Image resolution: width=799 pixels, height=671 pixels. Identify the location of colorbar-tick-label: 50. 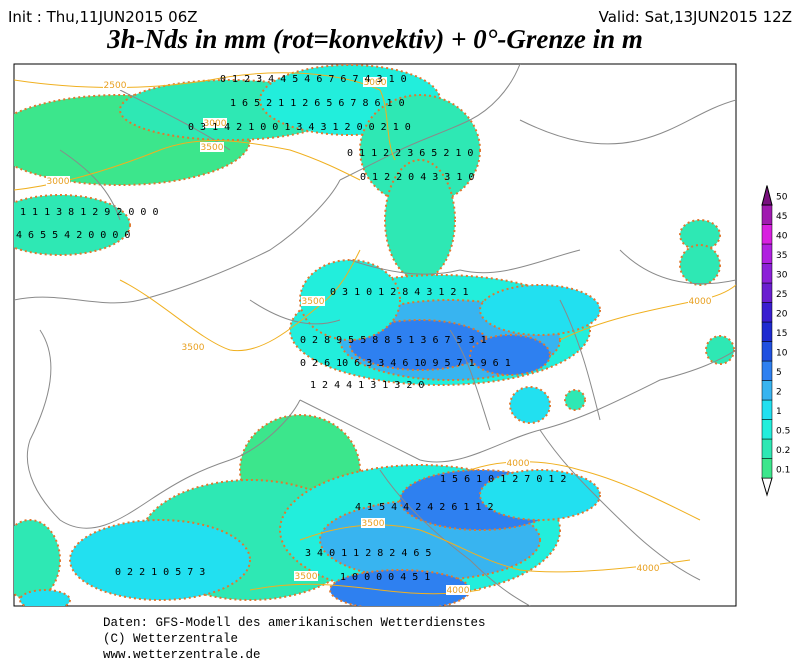
(782, 198).